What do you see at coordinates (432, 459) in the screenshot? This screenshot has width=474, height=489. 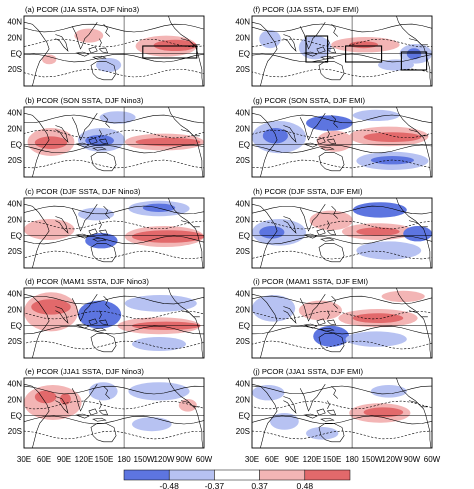 I see `lon-label: 60W` at bounding box center [432, 459].